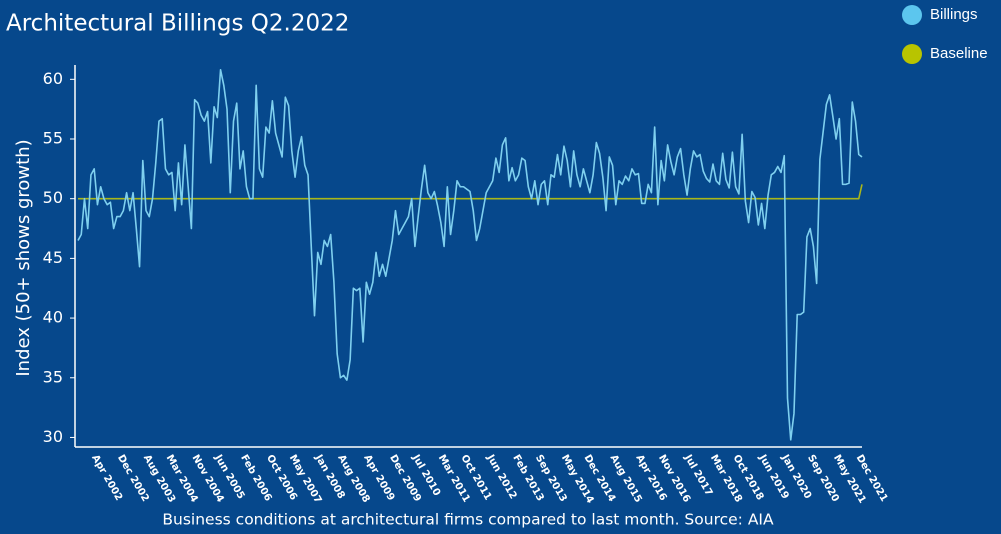 This screenshot has height=534, width=1001. What do you see at coordinates (177, 24) in the screenshot?
I see `chart-title: Architectural Billings Q2.2022` at bounding box center [177, 24].